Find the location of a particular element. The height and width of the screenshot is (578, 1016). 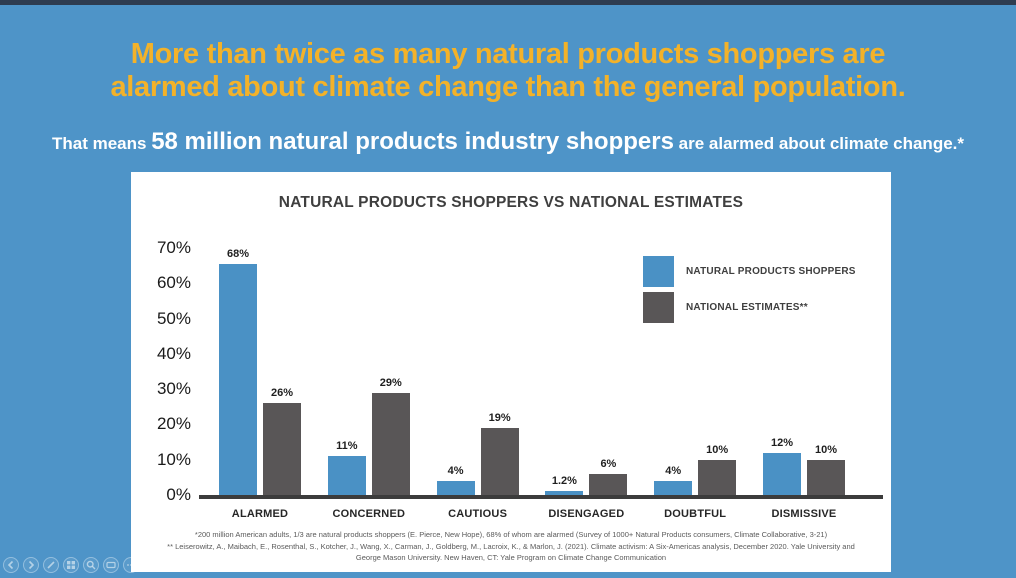

bar-value-label: 26% is located at coordinates (282, 393).